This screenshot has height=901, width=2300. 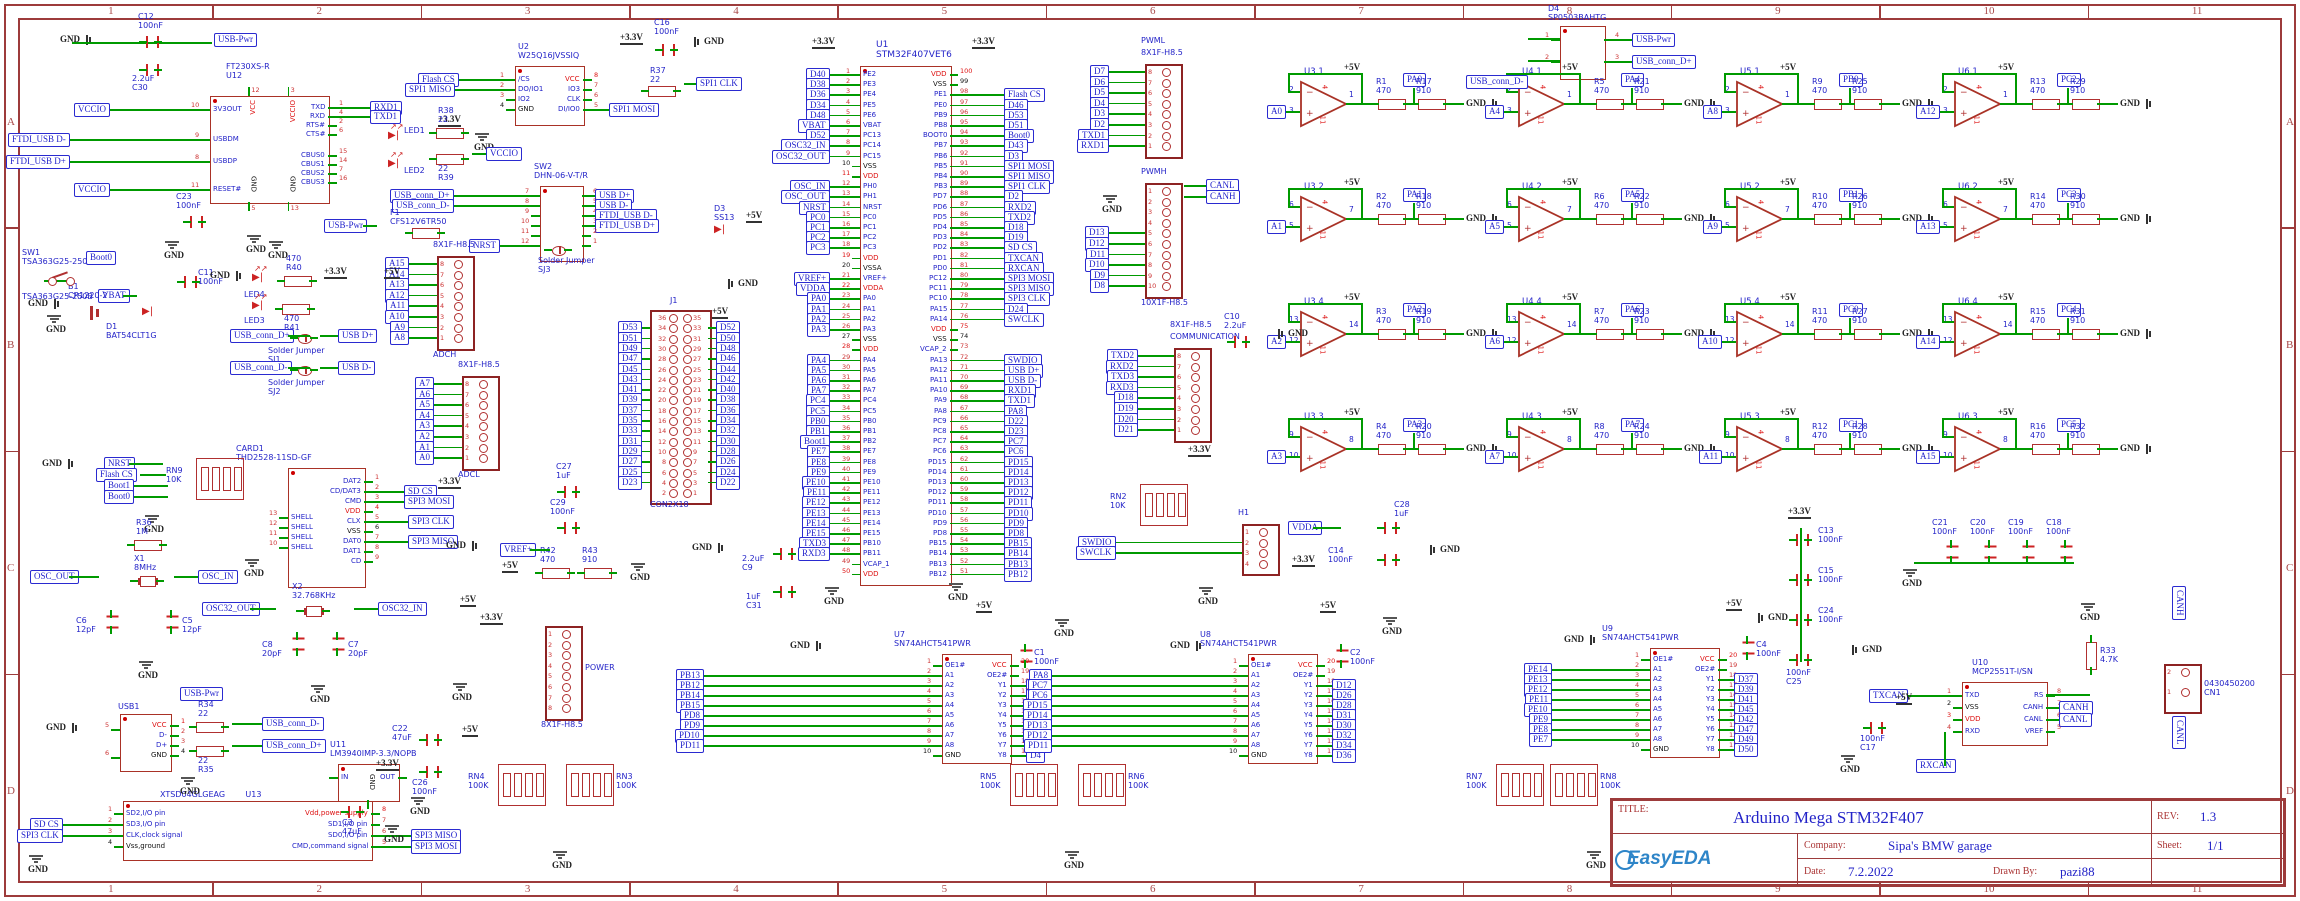 What do you see at coordinates (2179, 603) in the screenshot?
I see `net-flag-canh: CANH` at bounding box center [2179, 603].